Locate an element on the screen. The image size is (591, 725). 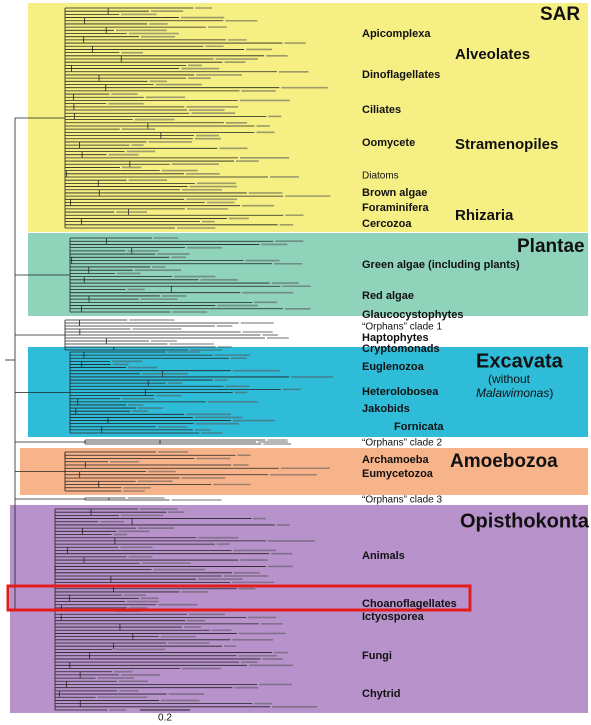
clade-label: Dinoflagellates is located at coordinates (401, 75).